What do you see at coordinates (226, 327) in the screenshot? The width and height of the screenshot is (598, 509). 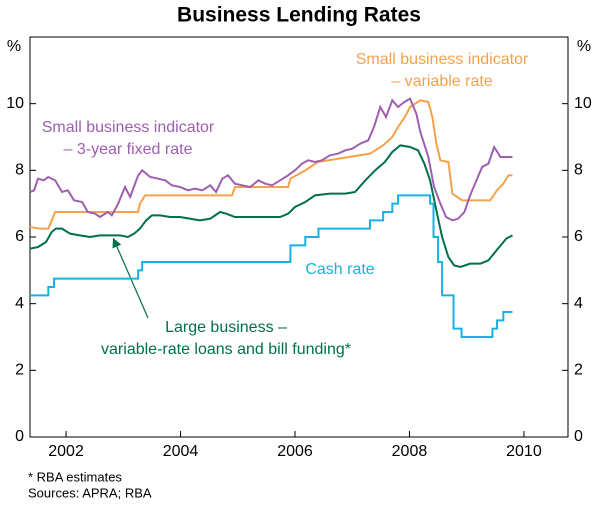 I see `annotation: Large business –` at bounding box center [226, 327].